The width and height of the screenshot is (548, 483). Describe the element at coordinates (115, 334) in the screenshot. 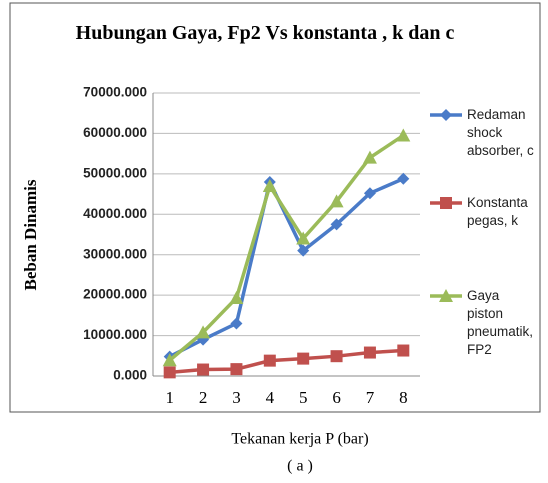

I see `y-tick-label: 10000.000` at that location.